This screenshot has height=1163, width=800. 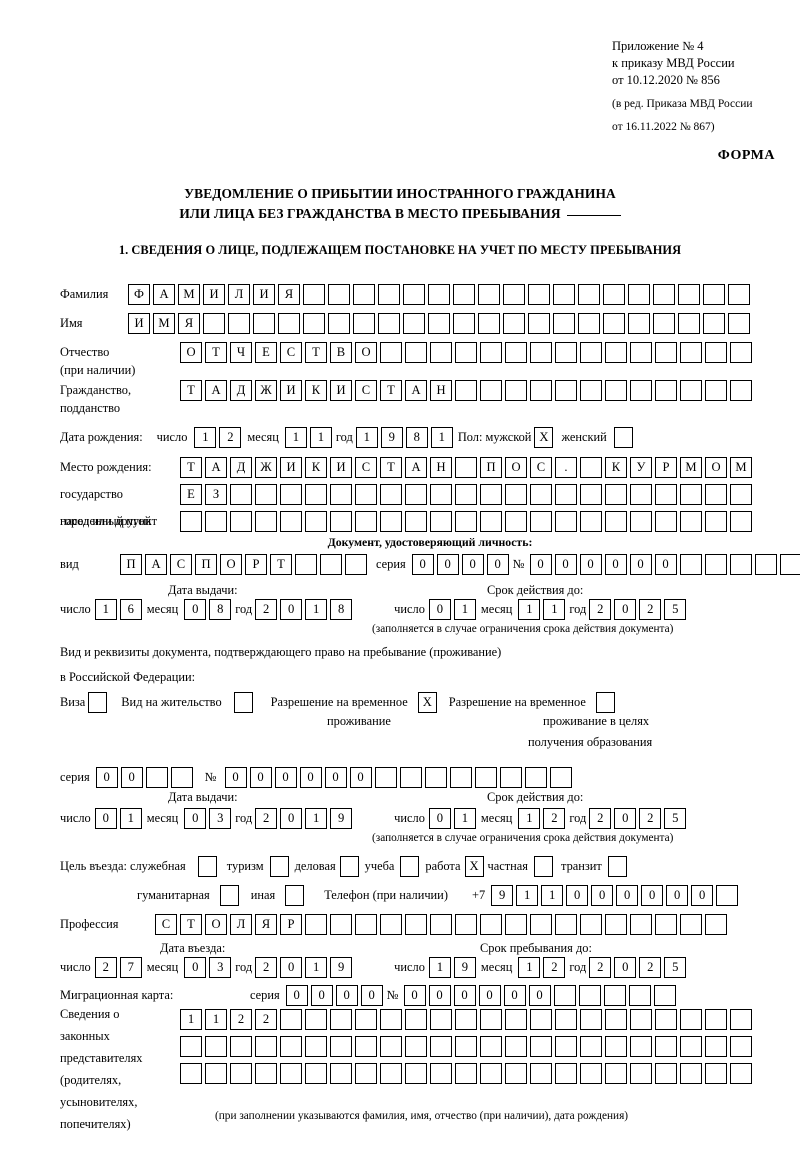 I want to click on temp-residence-checkbox: X, so click(x=427, y=702).